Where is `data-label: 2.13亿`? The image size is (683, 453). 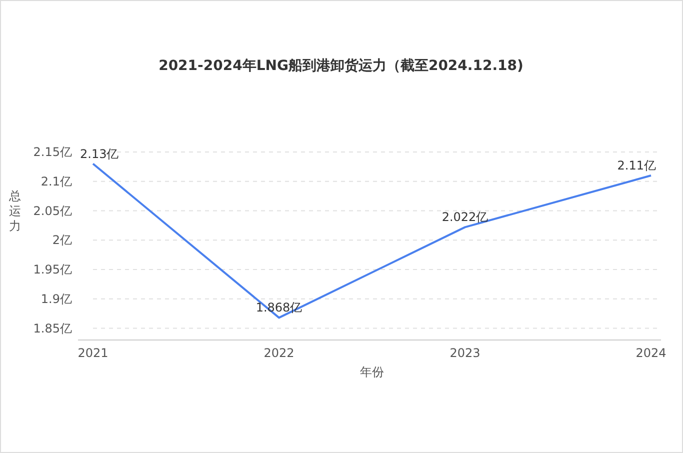 data-label: 2.13亿 is located at coordinates (99, 153).